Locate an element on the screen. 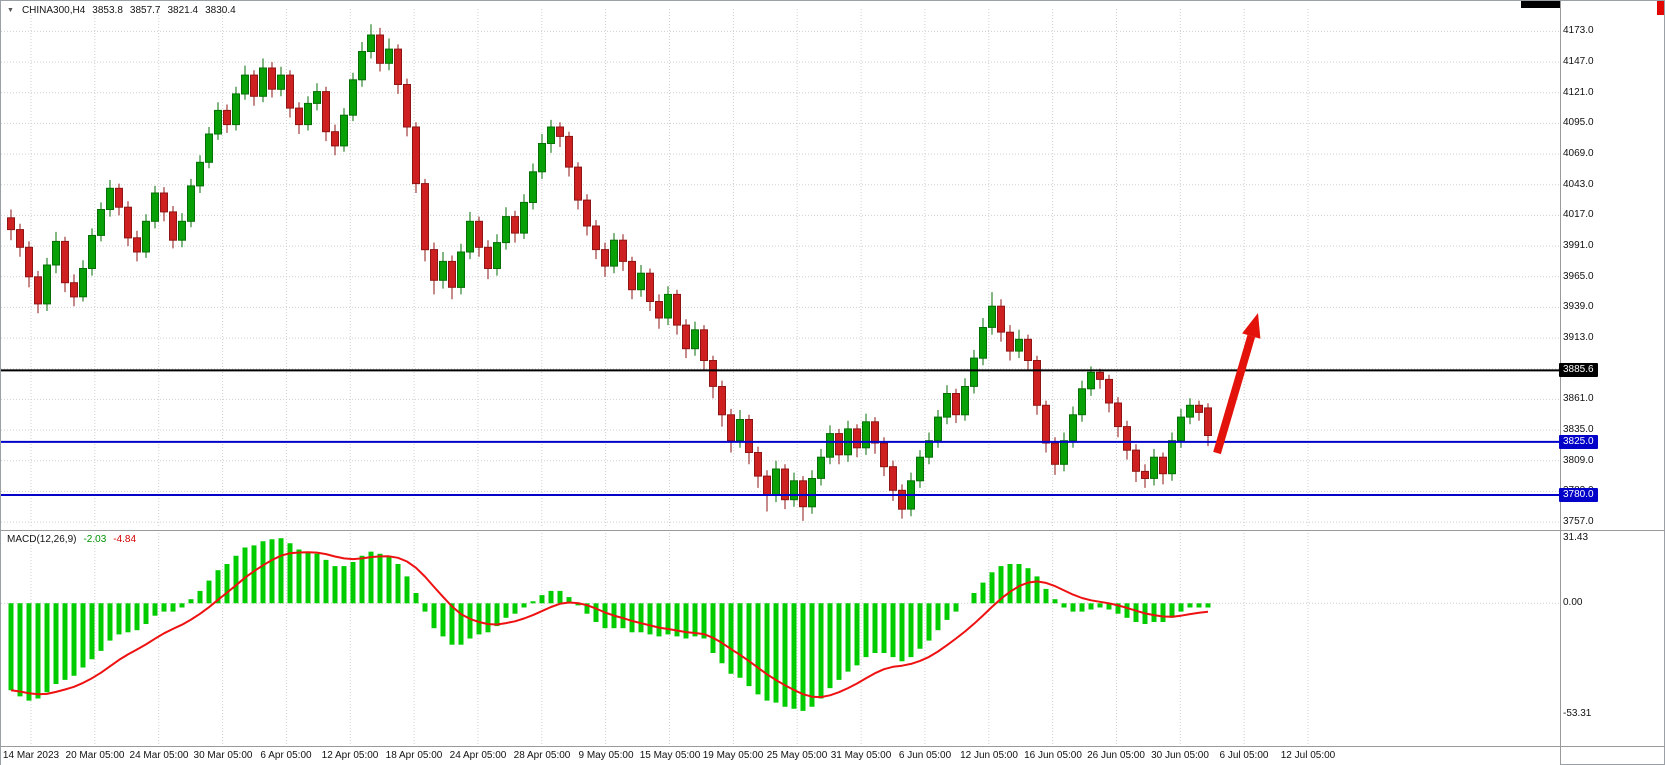 This screenshot has width=1665, height=765. ohlc-open: 3853.8 is located at coordinates (107, 10).